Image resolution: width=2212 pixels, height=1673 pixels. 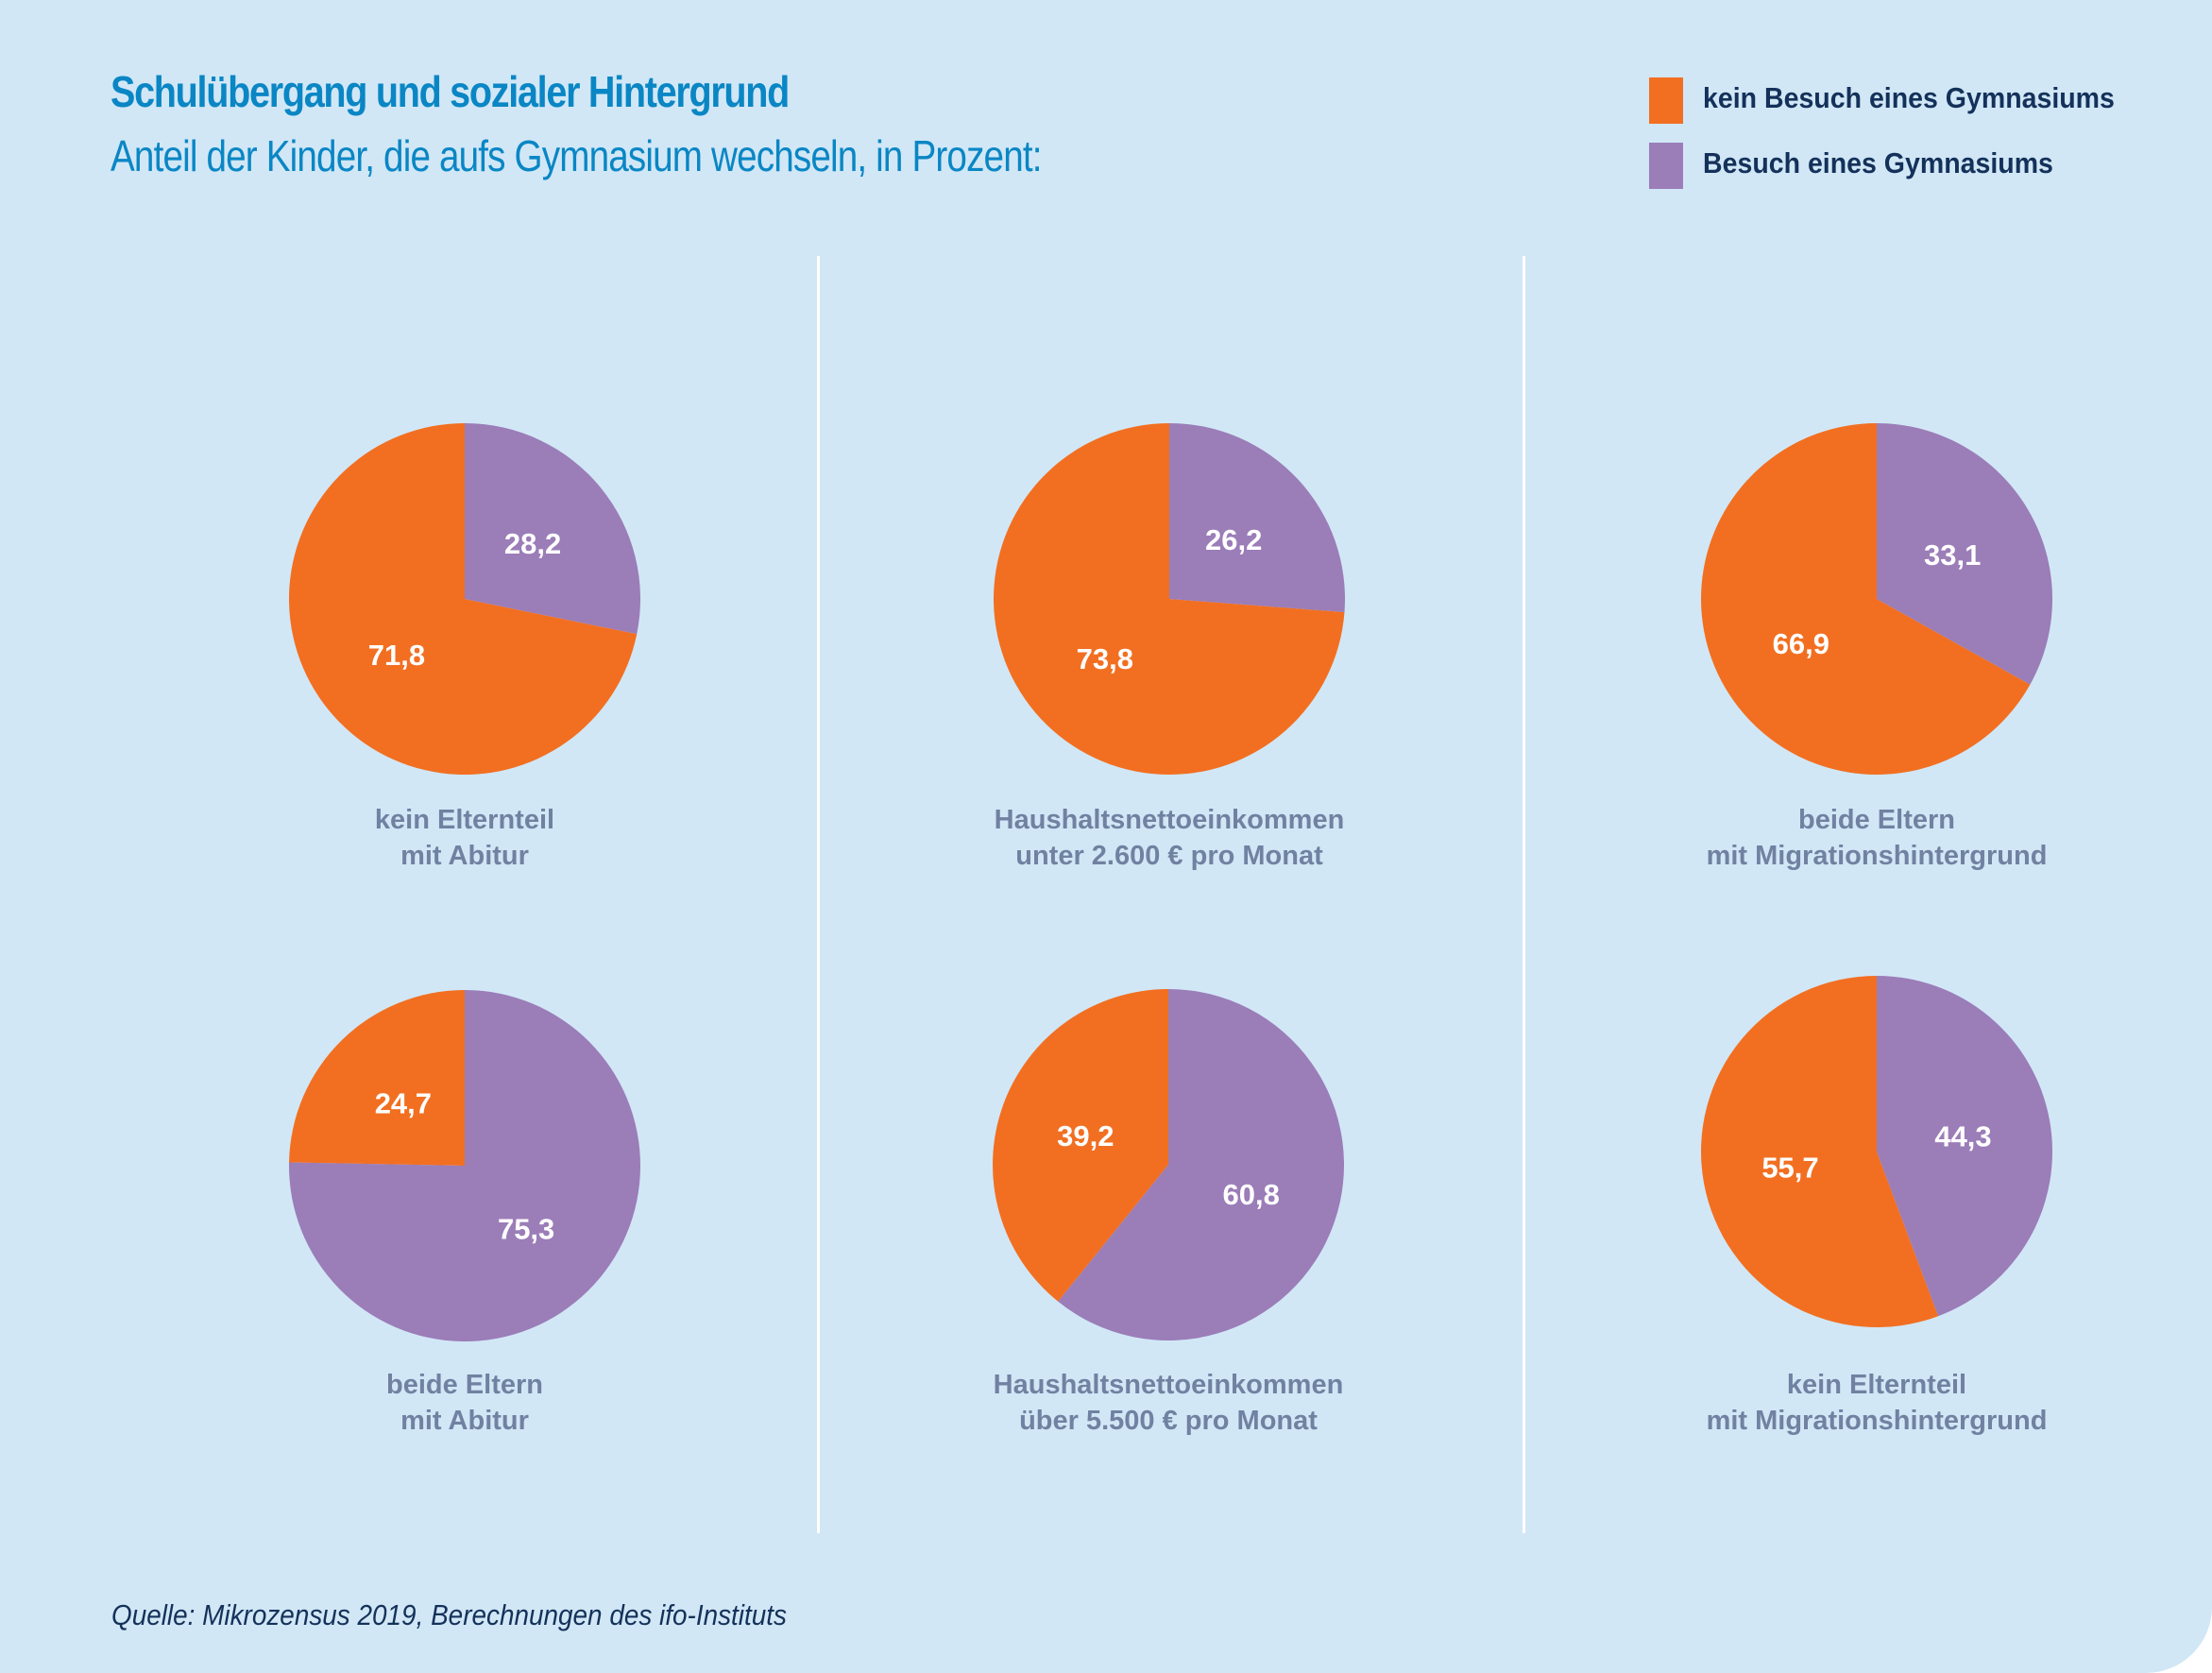 I want to click on slice-label-gymnasium: 60,8, so click(x=1251, y=1194).